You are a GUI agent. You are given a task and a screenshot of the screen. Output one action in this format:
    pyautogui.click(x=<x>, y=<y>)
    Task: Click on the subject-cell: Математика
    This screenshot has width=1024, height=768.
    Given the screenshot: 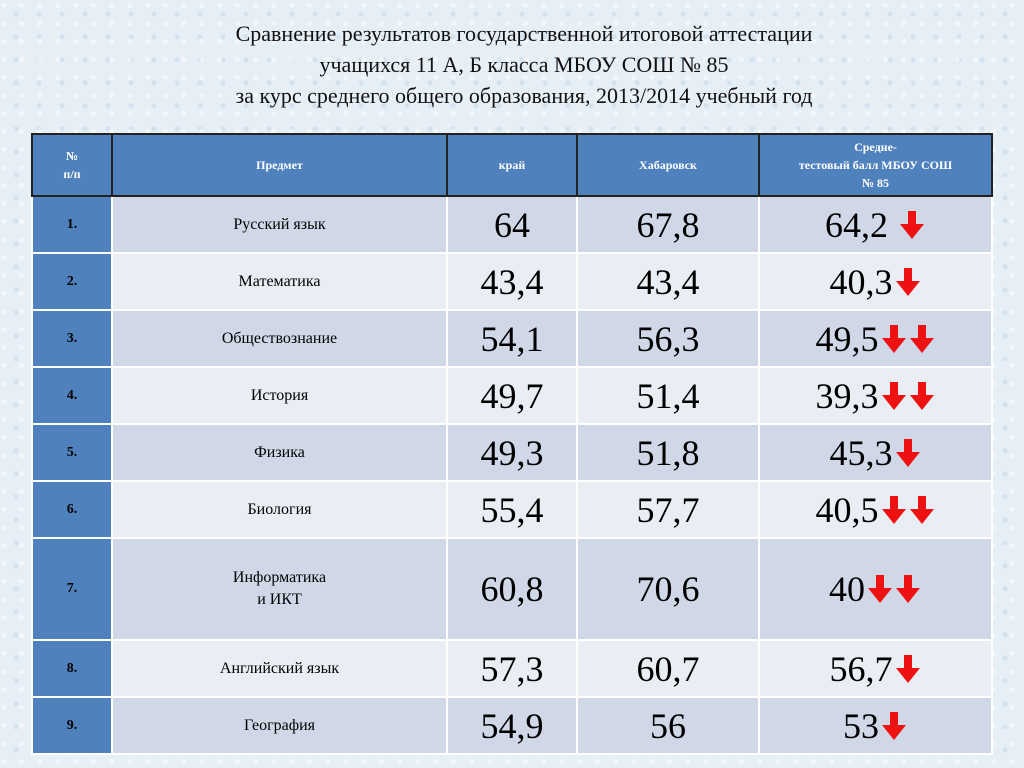 What is the action you would take?
    pyautogui.click(x=279, y=281)
    